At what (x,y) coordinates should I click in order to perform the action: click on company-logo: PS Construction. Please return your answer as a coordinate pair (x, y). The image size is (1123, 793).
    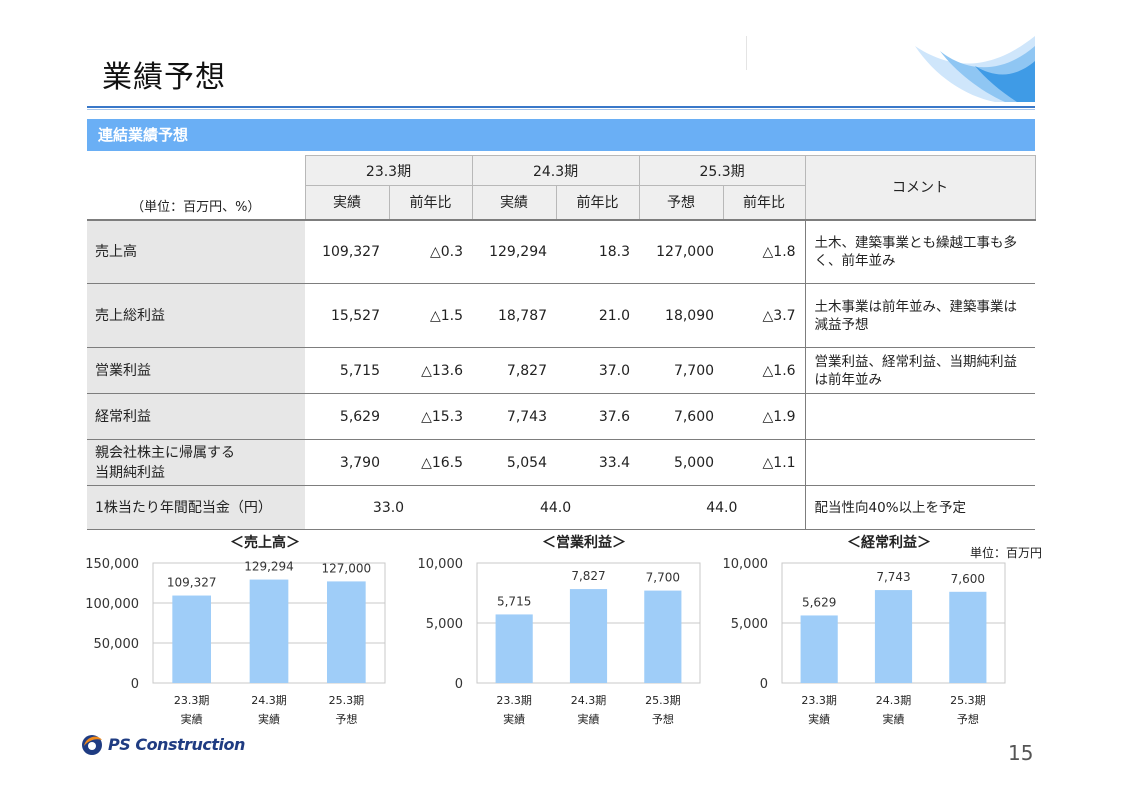
    Looking at the image, I should click on (162, 744).